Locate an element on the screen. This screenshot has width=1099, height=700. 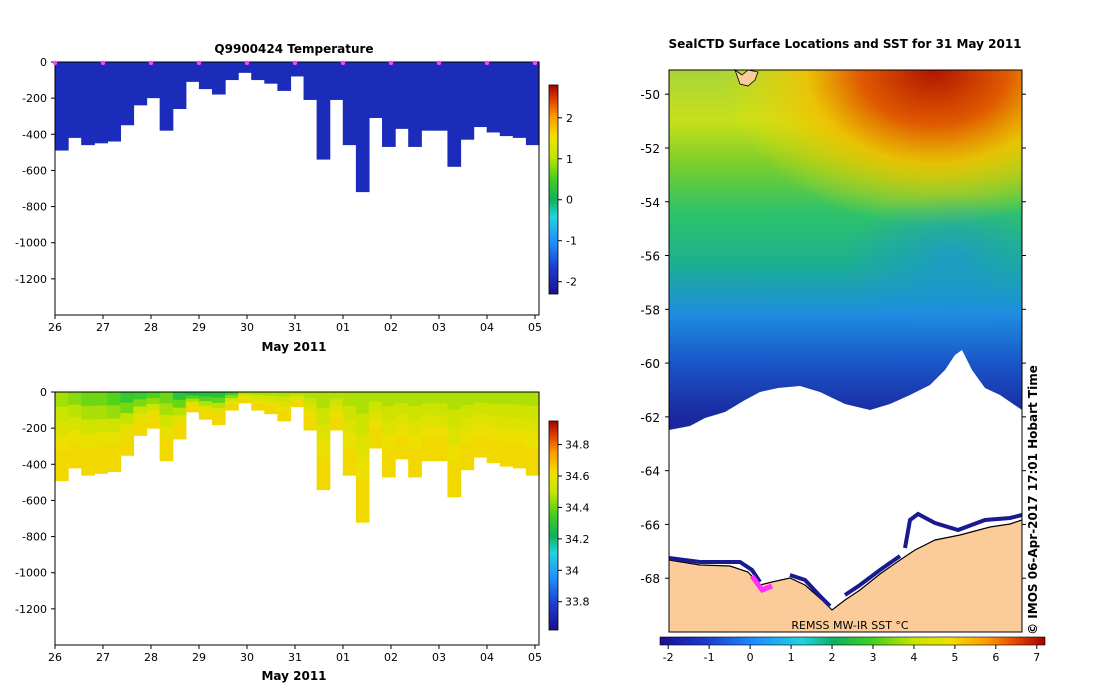
x-tick-label: 04 is located at coordinates (487, 327).